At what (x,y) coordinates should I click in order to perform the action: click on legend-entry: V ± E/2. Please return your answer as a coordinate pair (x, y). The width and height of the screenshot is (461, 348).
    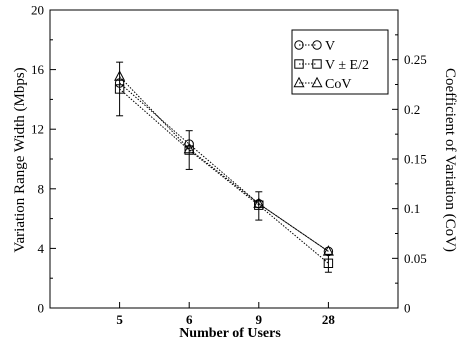
    Looking at the image, I should click on (331, 65).